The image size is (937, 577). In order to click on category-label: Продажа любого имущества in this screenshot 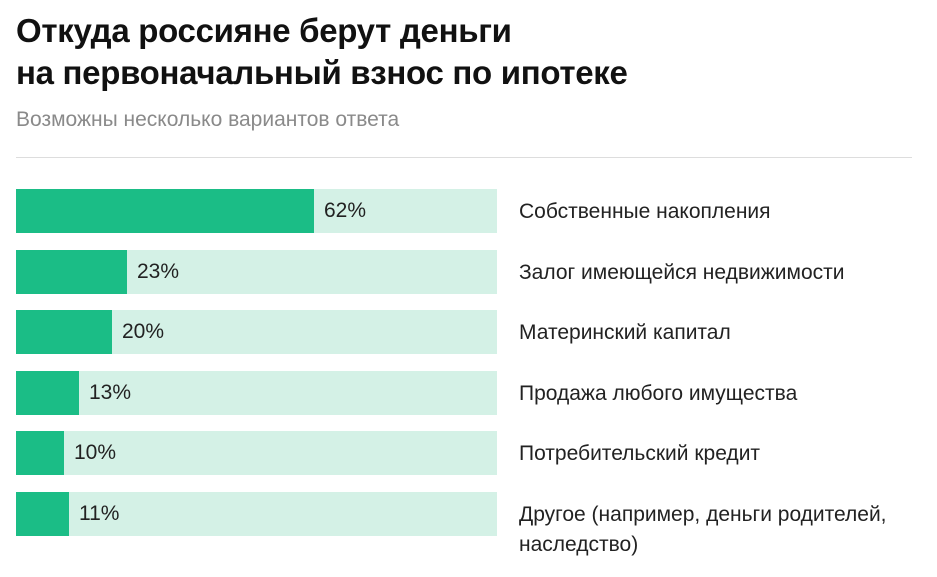, I will do `click(658, 393)`.